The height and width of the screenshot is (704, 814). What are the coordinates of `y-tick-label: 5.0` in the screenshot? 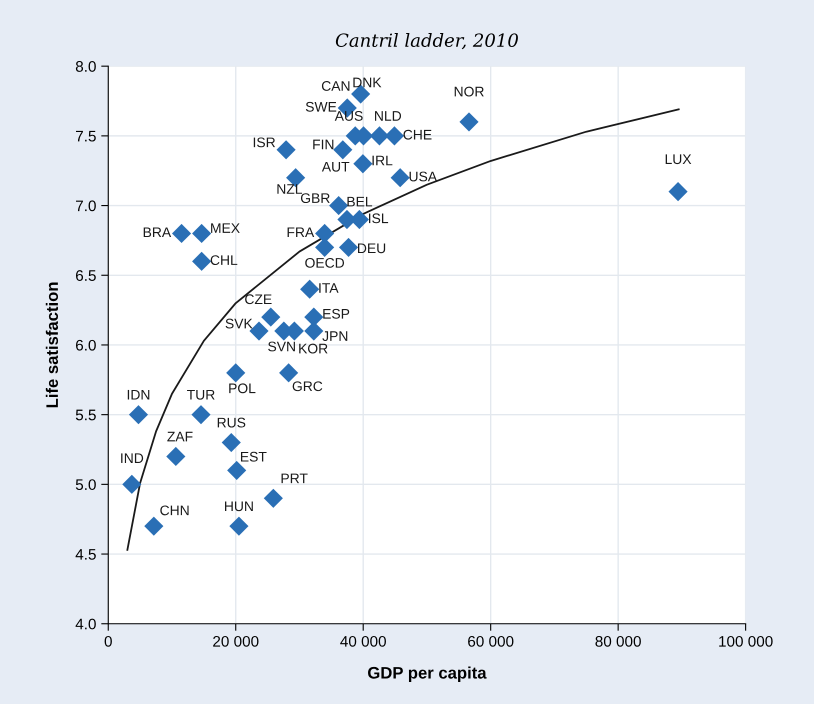 It's located at (86, 484).